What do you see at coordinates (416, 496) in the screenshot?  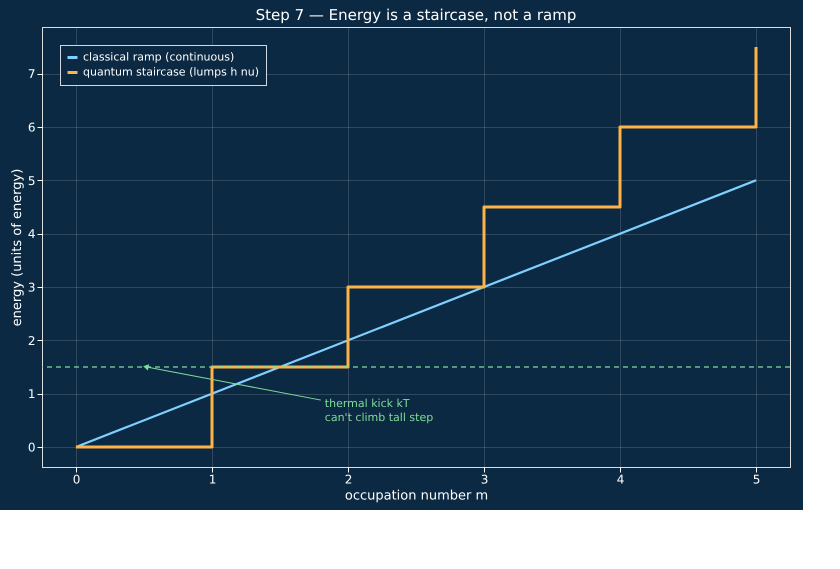 I see `x-axis-title: occupation number m` at bounding box center [416, 496].